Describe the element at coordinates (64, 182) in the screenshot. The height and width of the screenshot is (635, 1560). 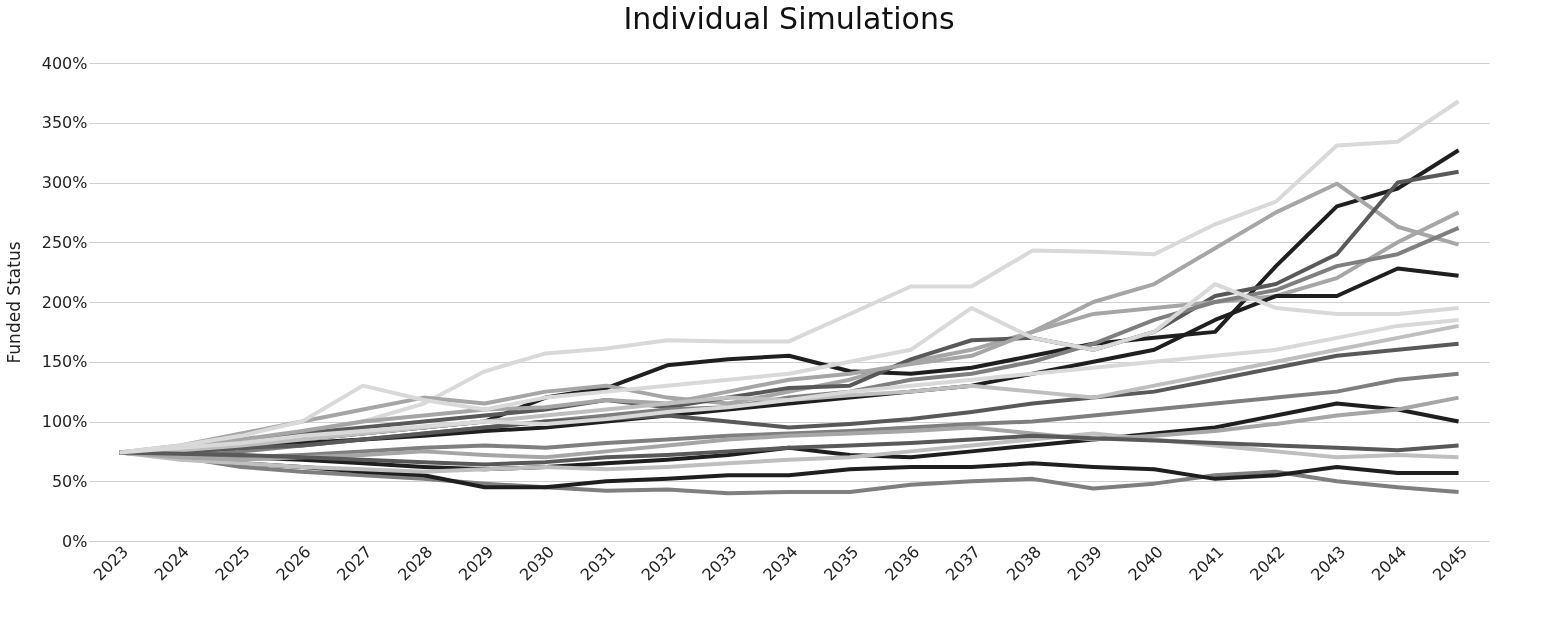
I see `y-tick-label: 300%` at that location.